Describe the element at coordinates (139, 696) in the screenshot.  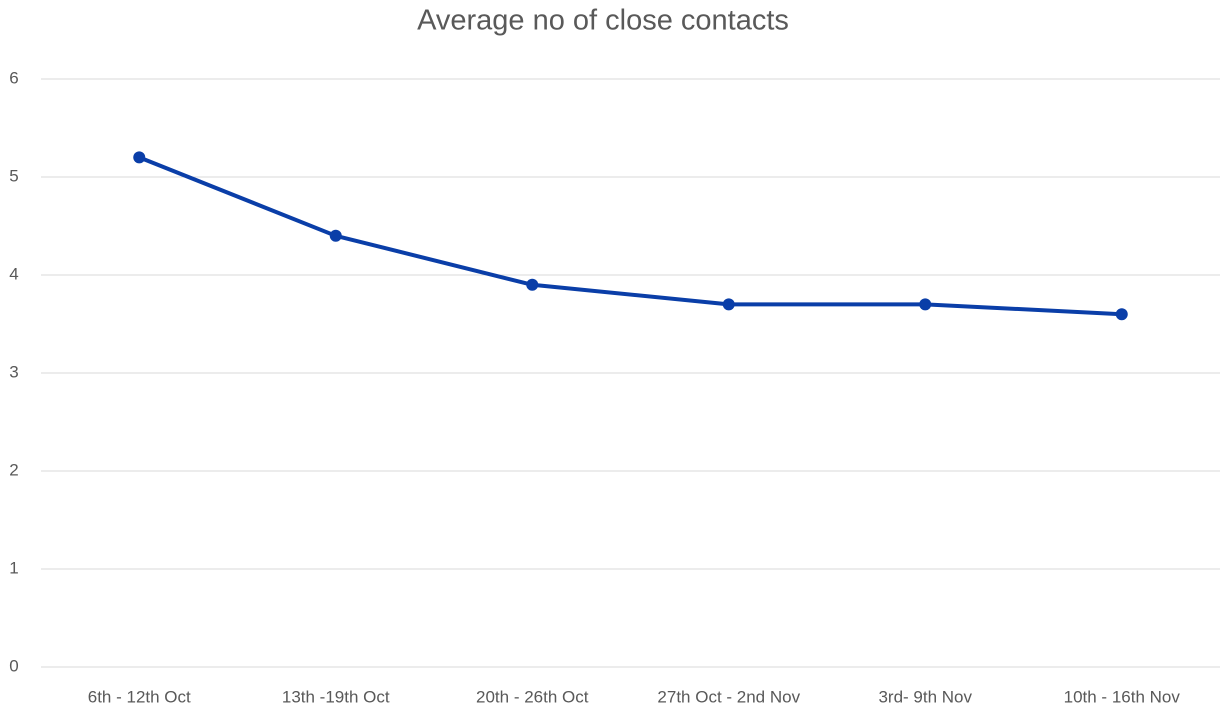
I see `x-tick-label: 6th - 12th Oct` at that location.